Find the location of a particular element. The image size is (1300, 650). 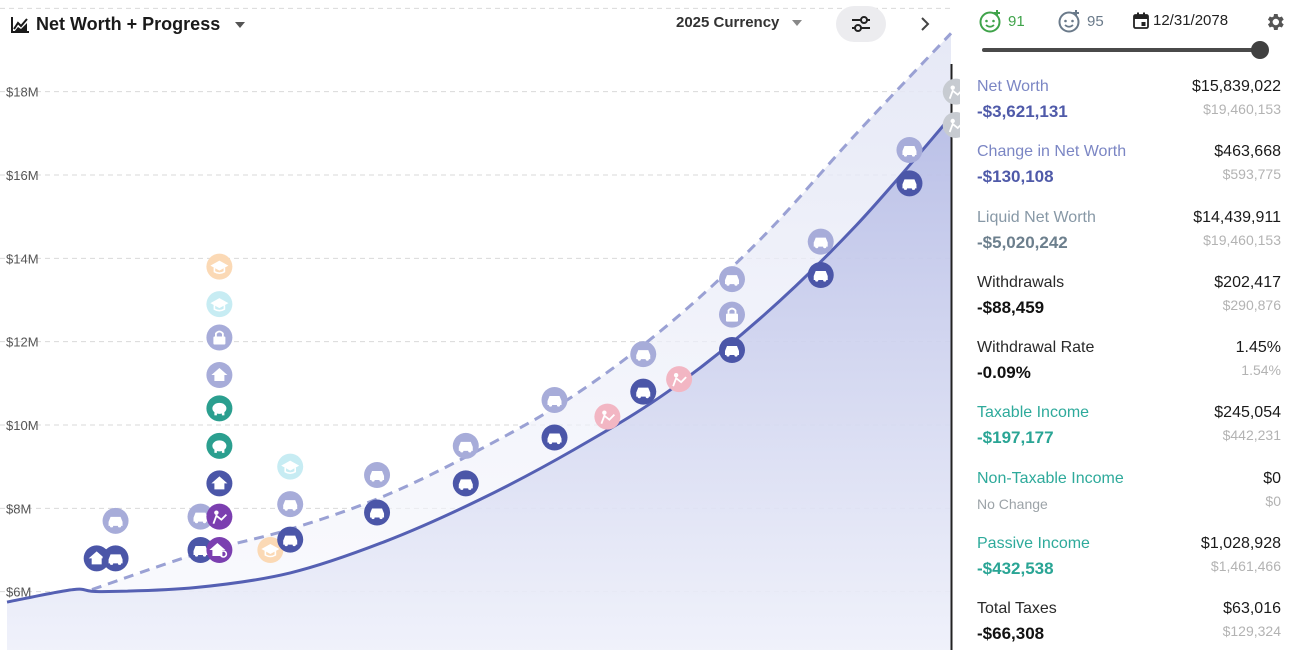

y-tick-label: $10M is located at coordinates (22, 425).